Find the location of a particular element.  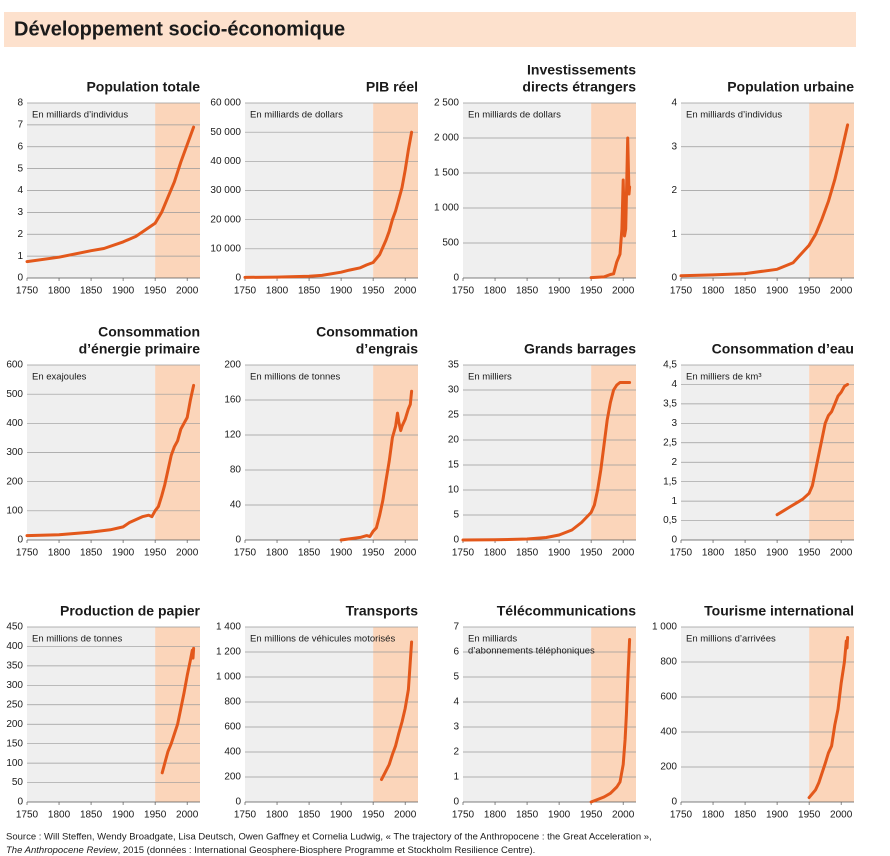

chart-title: PIB réel is located at coordinates (392, 87).